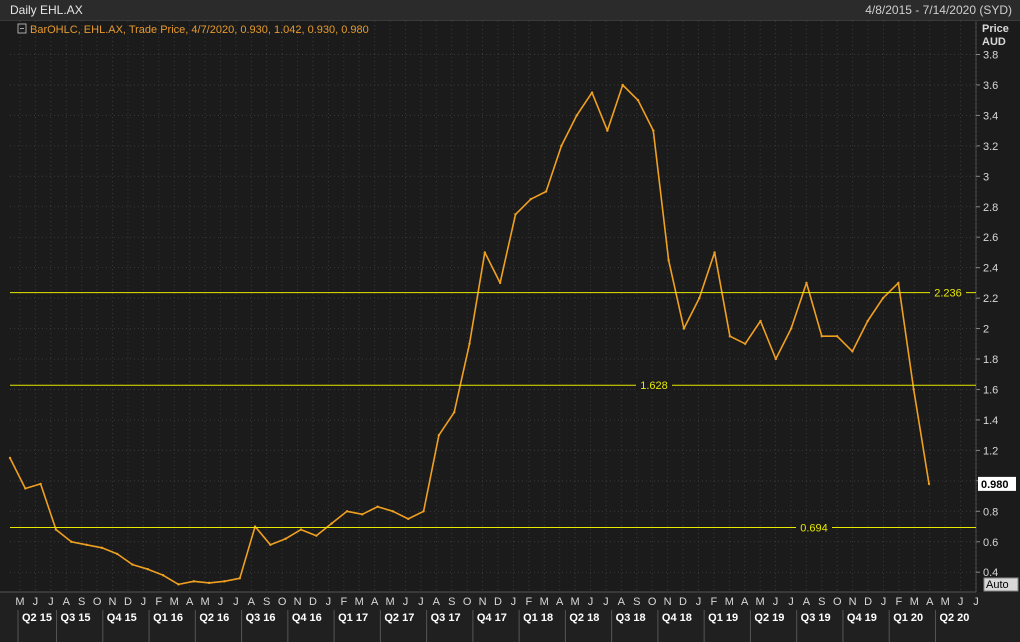  What do you see at coordinates (353, 618) in the screenshot?
I see `quarter-label: Q1 17` at bounding box center [353, 618].